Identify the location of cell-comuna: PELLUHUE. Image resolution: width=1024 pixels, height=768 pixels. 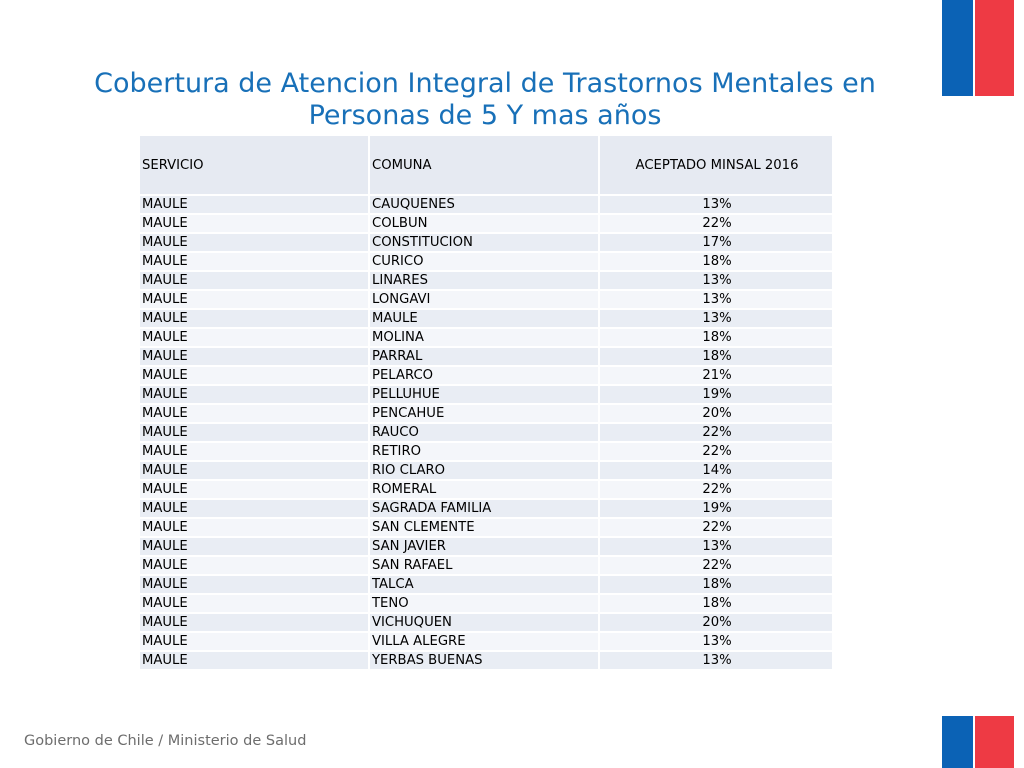
(484, 394).